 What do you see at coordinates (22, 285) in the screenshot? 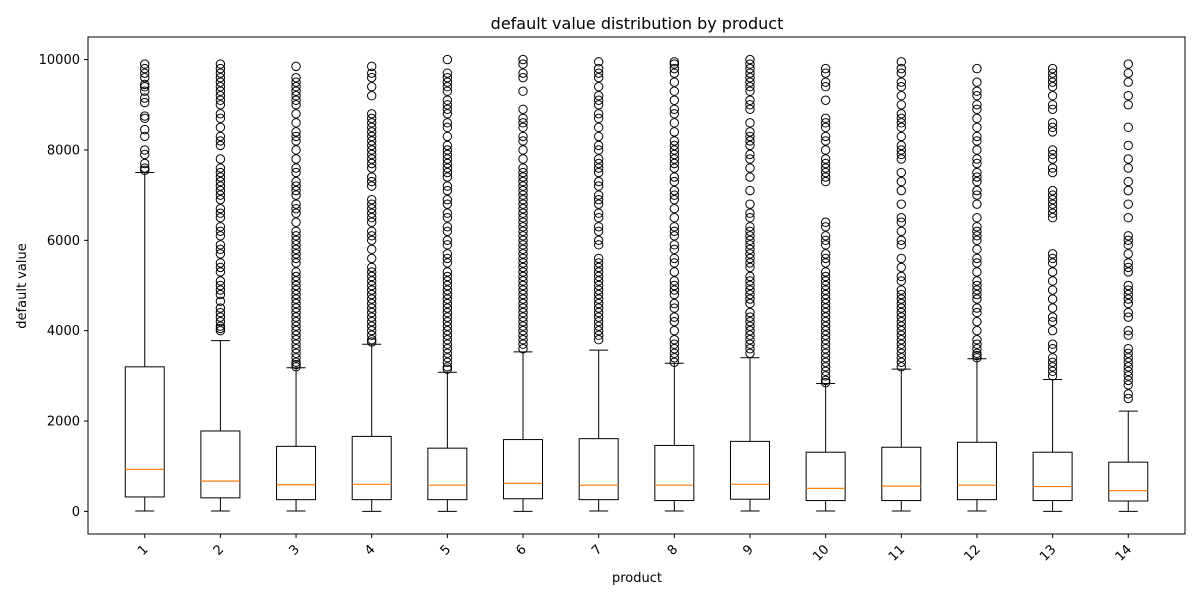
I see `y-axis-label: default value` at bounding box center [22, 285].